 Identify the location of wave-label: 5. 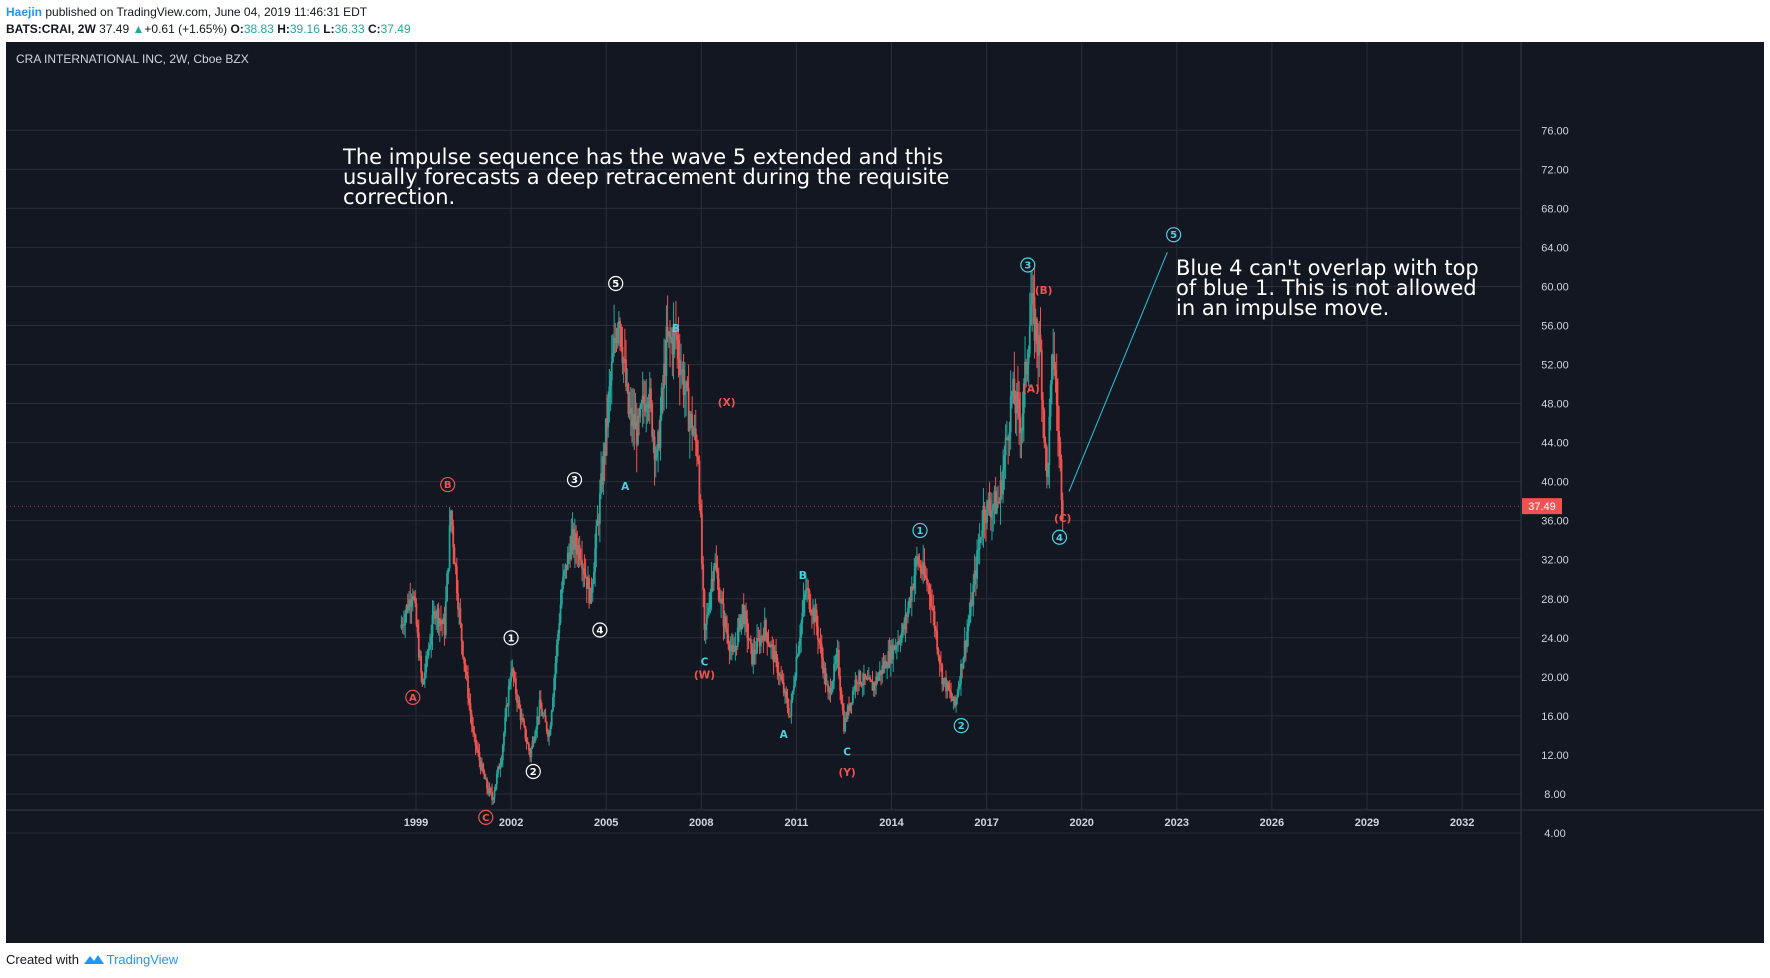
(615, 284).